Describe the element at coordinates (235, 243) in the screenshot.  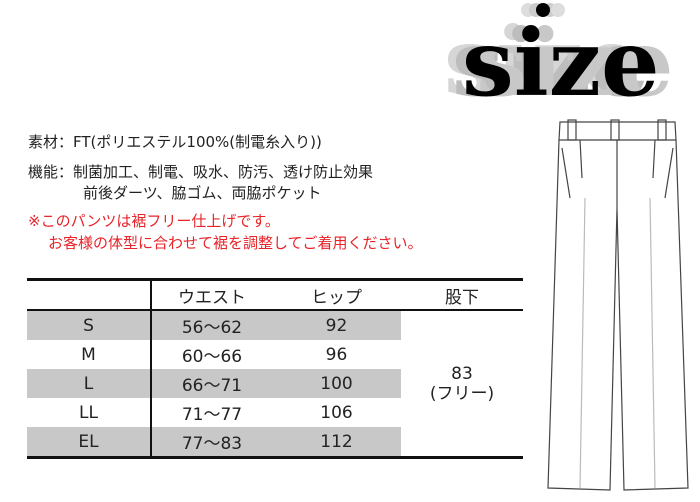
I see `note-line-2: お客様の体型に合わせて裾を調整してご着用ください。` at that location.